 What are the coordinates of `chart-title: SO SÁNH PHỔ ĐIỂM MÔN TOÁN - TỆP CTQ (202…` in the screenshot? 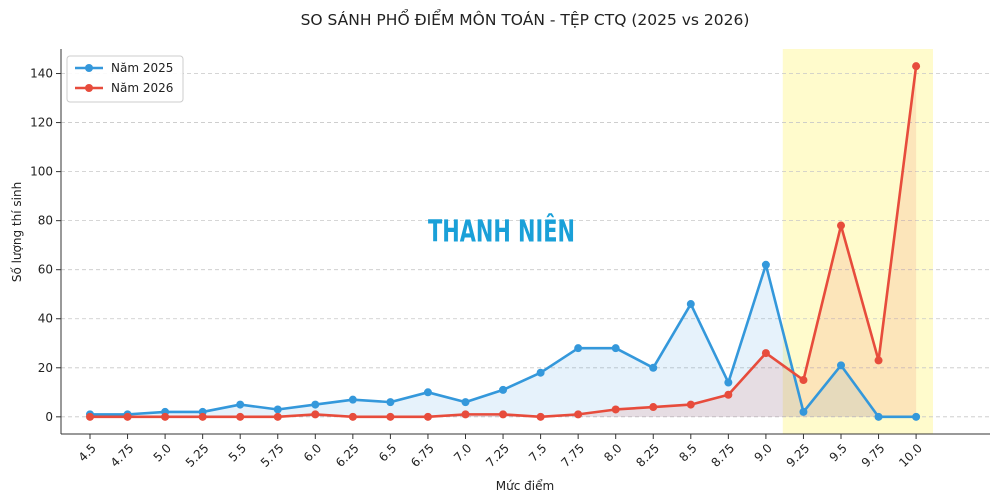 It's located at (525, 18).